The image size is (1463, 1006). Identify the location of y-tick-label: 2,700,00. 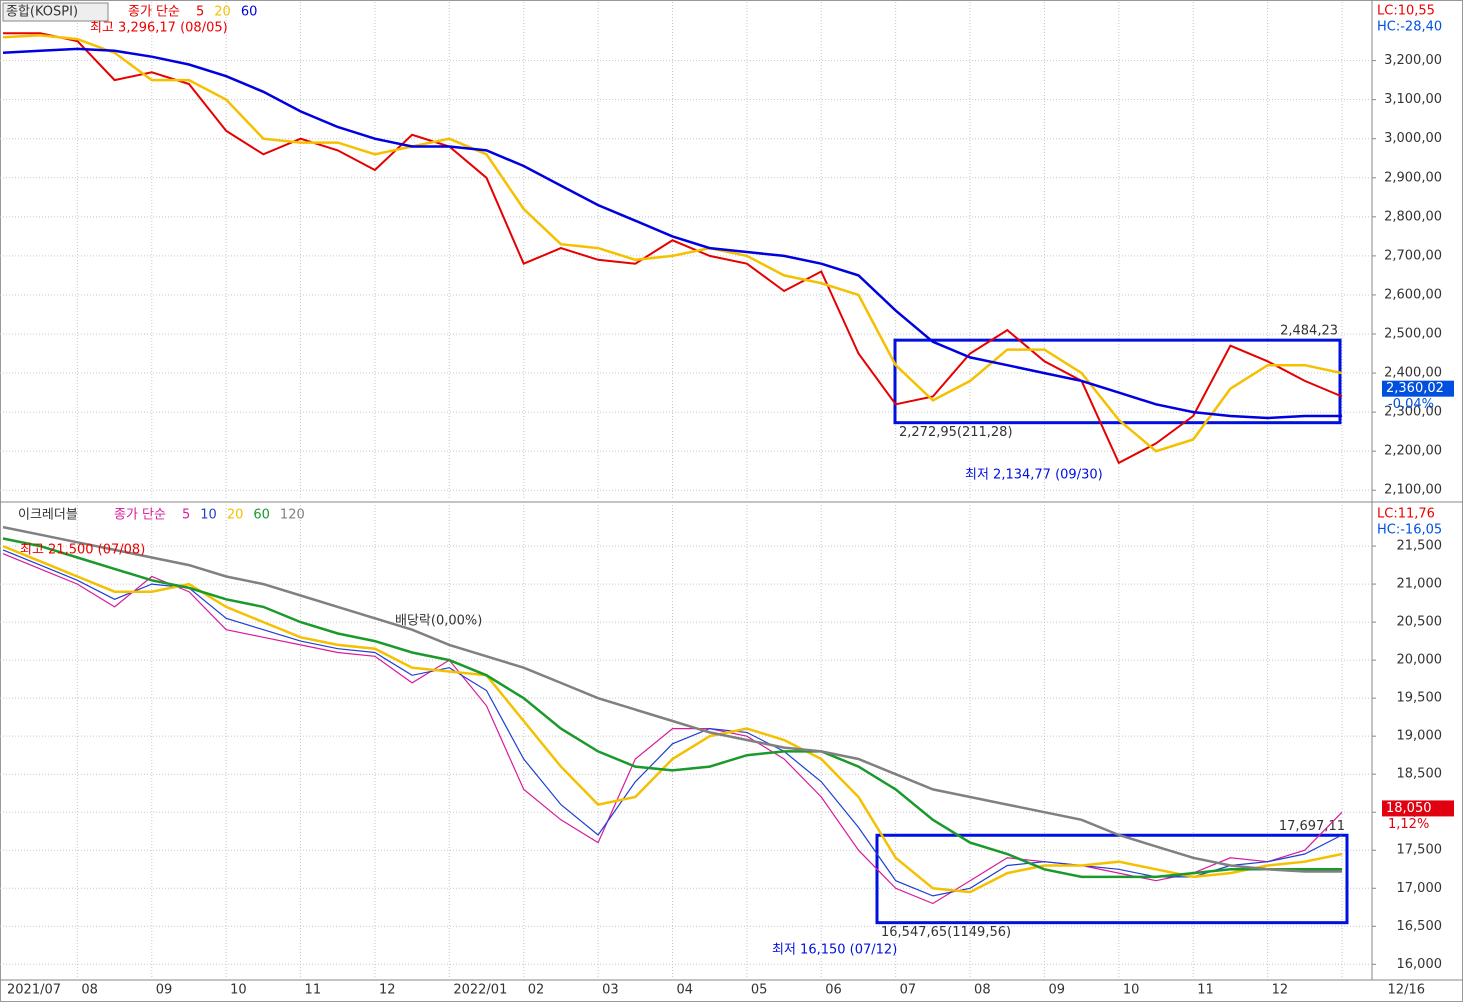
(1413, 255).